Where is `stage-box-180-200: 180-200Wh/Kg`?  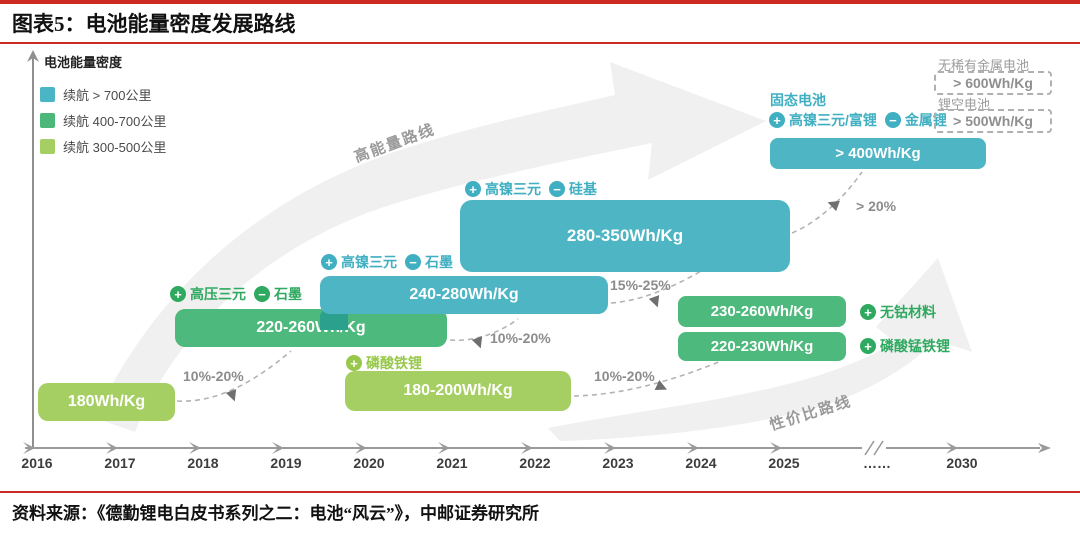
stage-box-180-200: 180-200Wh/Kg is located at coordinates (458, 391).